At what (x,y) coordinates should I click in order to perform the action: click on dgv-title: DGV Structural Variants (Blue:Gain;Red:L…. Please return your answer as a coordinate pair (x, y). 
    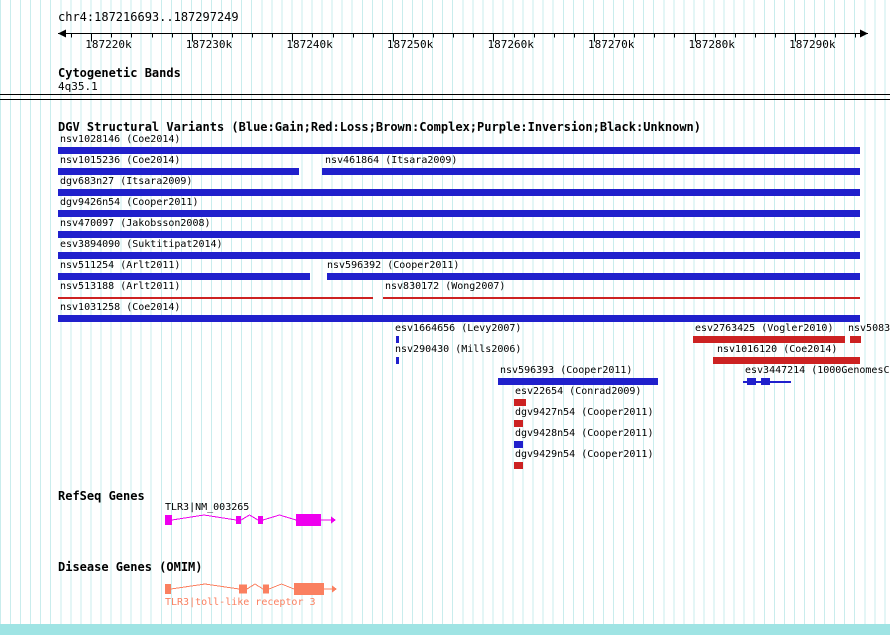
    Looking at the image, I should click on (379, 127).